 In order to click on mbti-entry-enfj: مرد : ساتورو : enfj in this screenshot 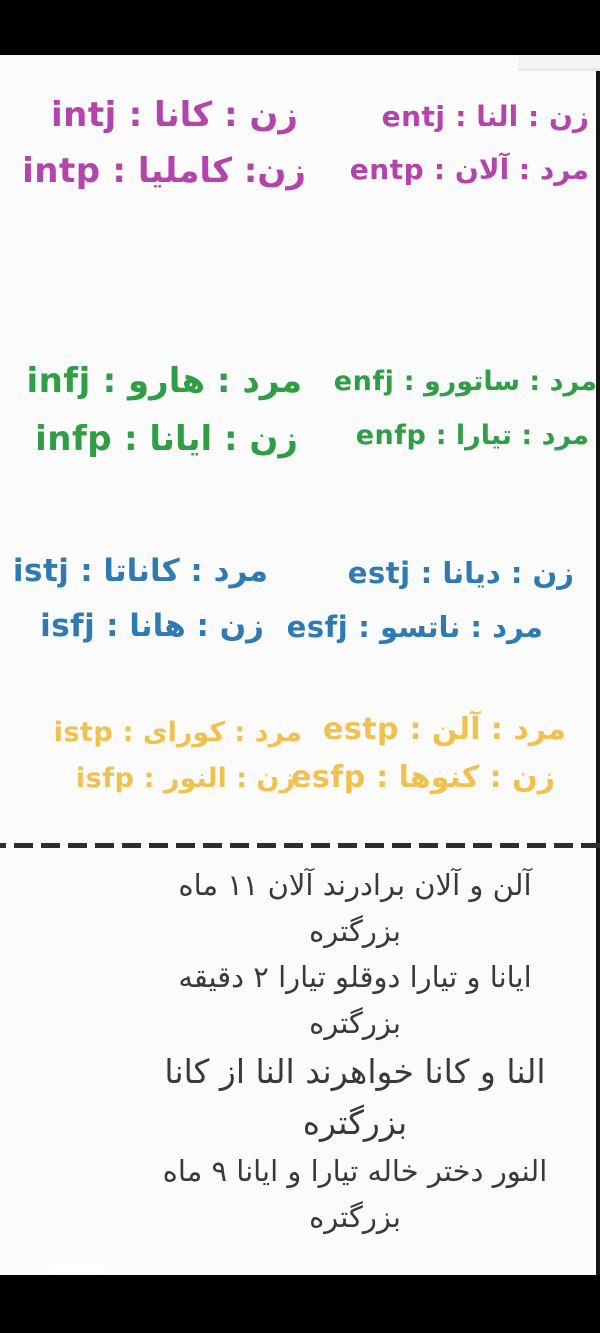, I will do `click(465, 381)`.